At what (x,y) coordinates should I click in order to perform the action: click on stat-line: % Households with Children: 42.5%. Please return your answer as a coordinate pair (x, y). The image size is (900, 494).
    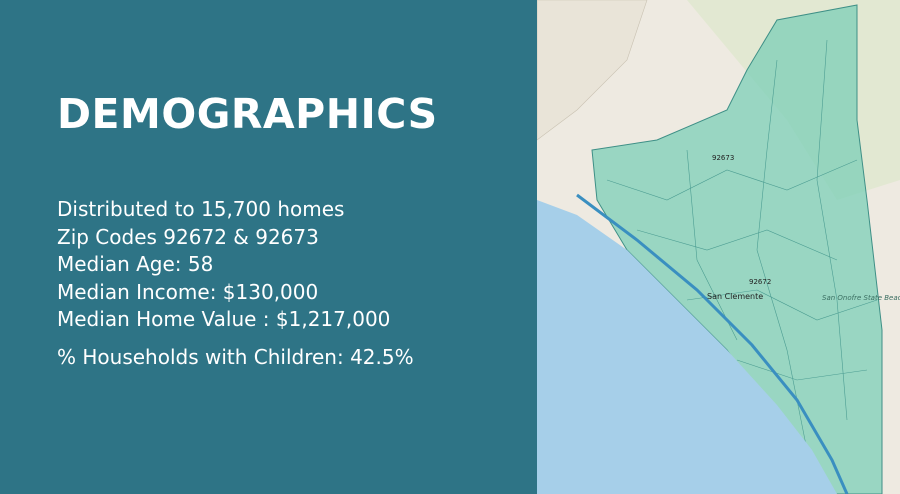
    Looking at the image, I should click on (235, 357).